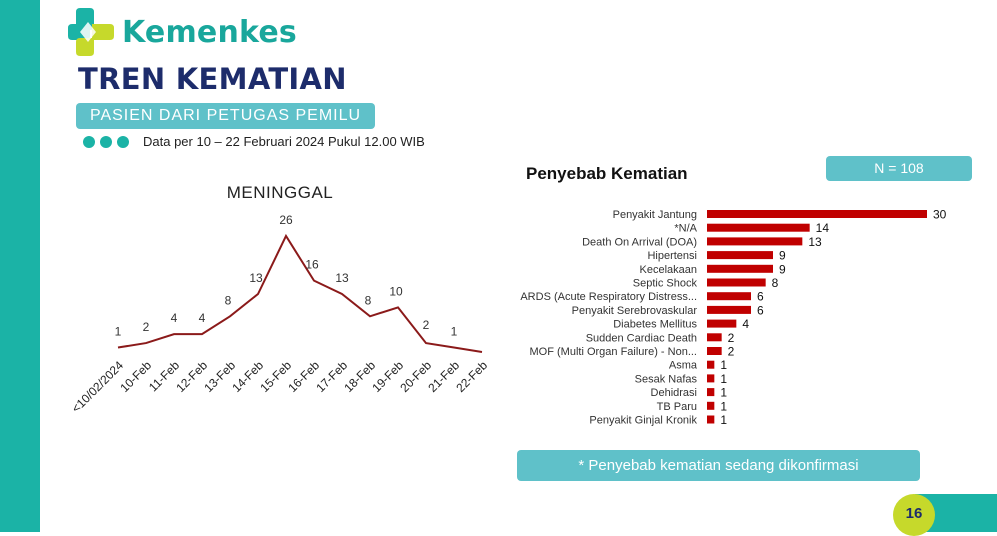  What do you see at coordinates (940, 215) in the screenshot?
I see `bar-value-label: 30` at bounding box center [940, 215].